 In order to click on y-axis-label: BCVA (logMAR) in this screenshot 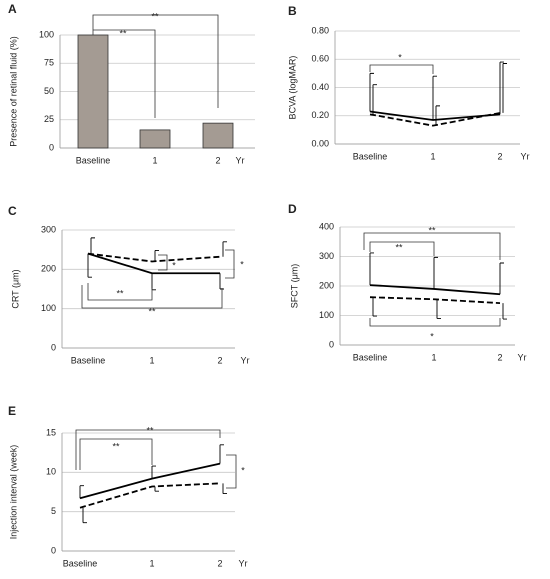, I will do `click(292, 88)`.